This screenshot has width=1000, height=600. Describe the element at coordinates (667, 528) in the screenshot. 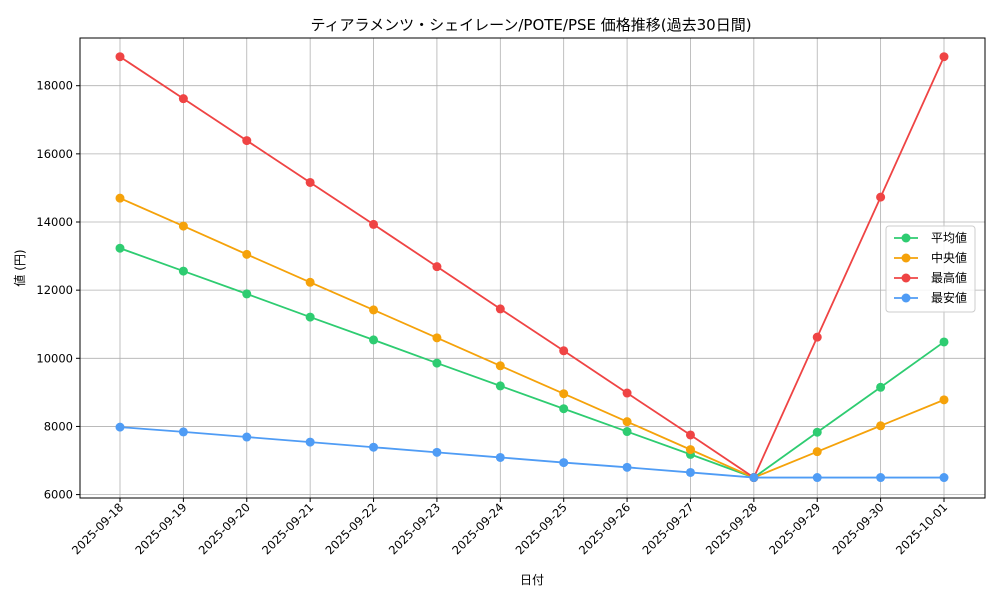

I see `x-tick-label: 2025-09-27` at that location.